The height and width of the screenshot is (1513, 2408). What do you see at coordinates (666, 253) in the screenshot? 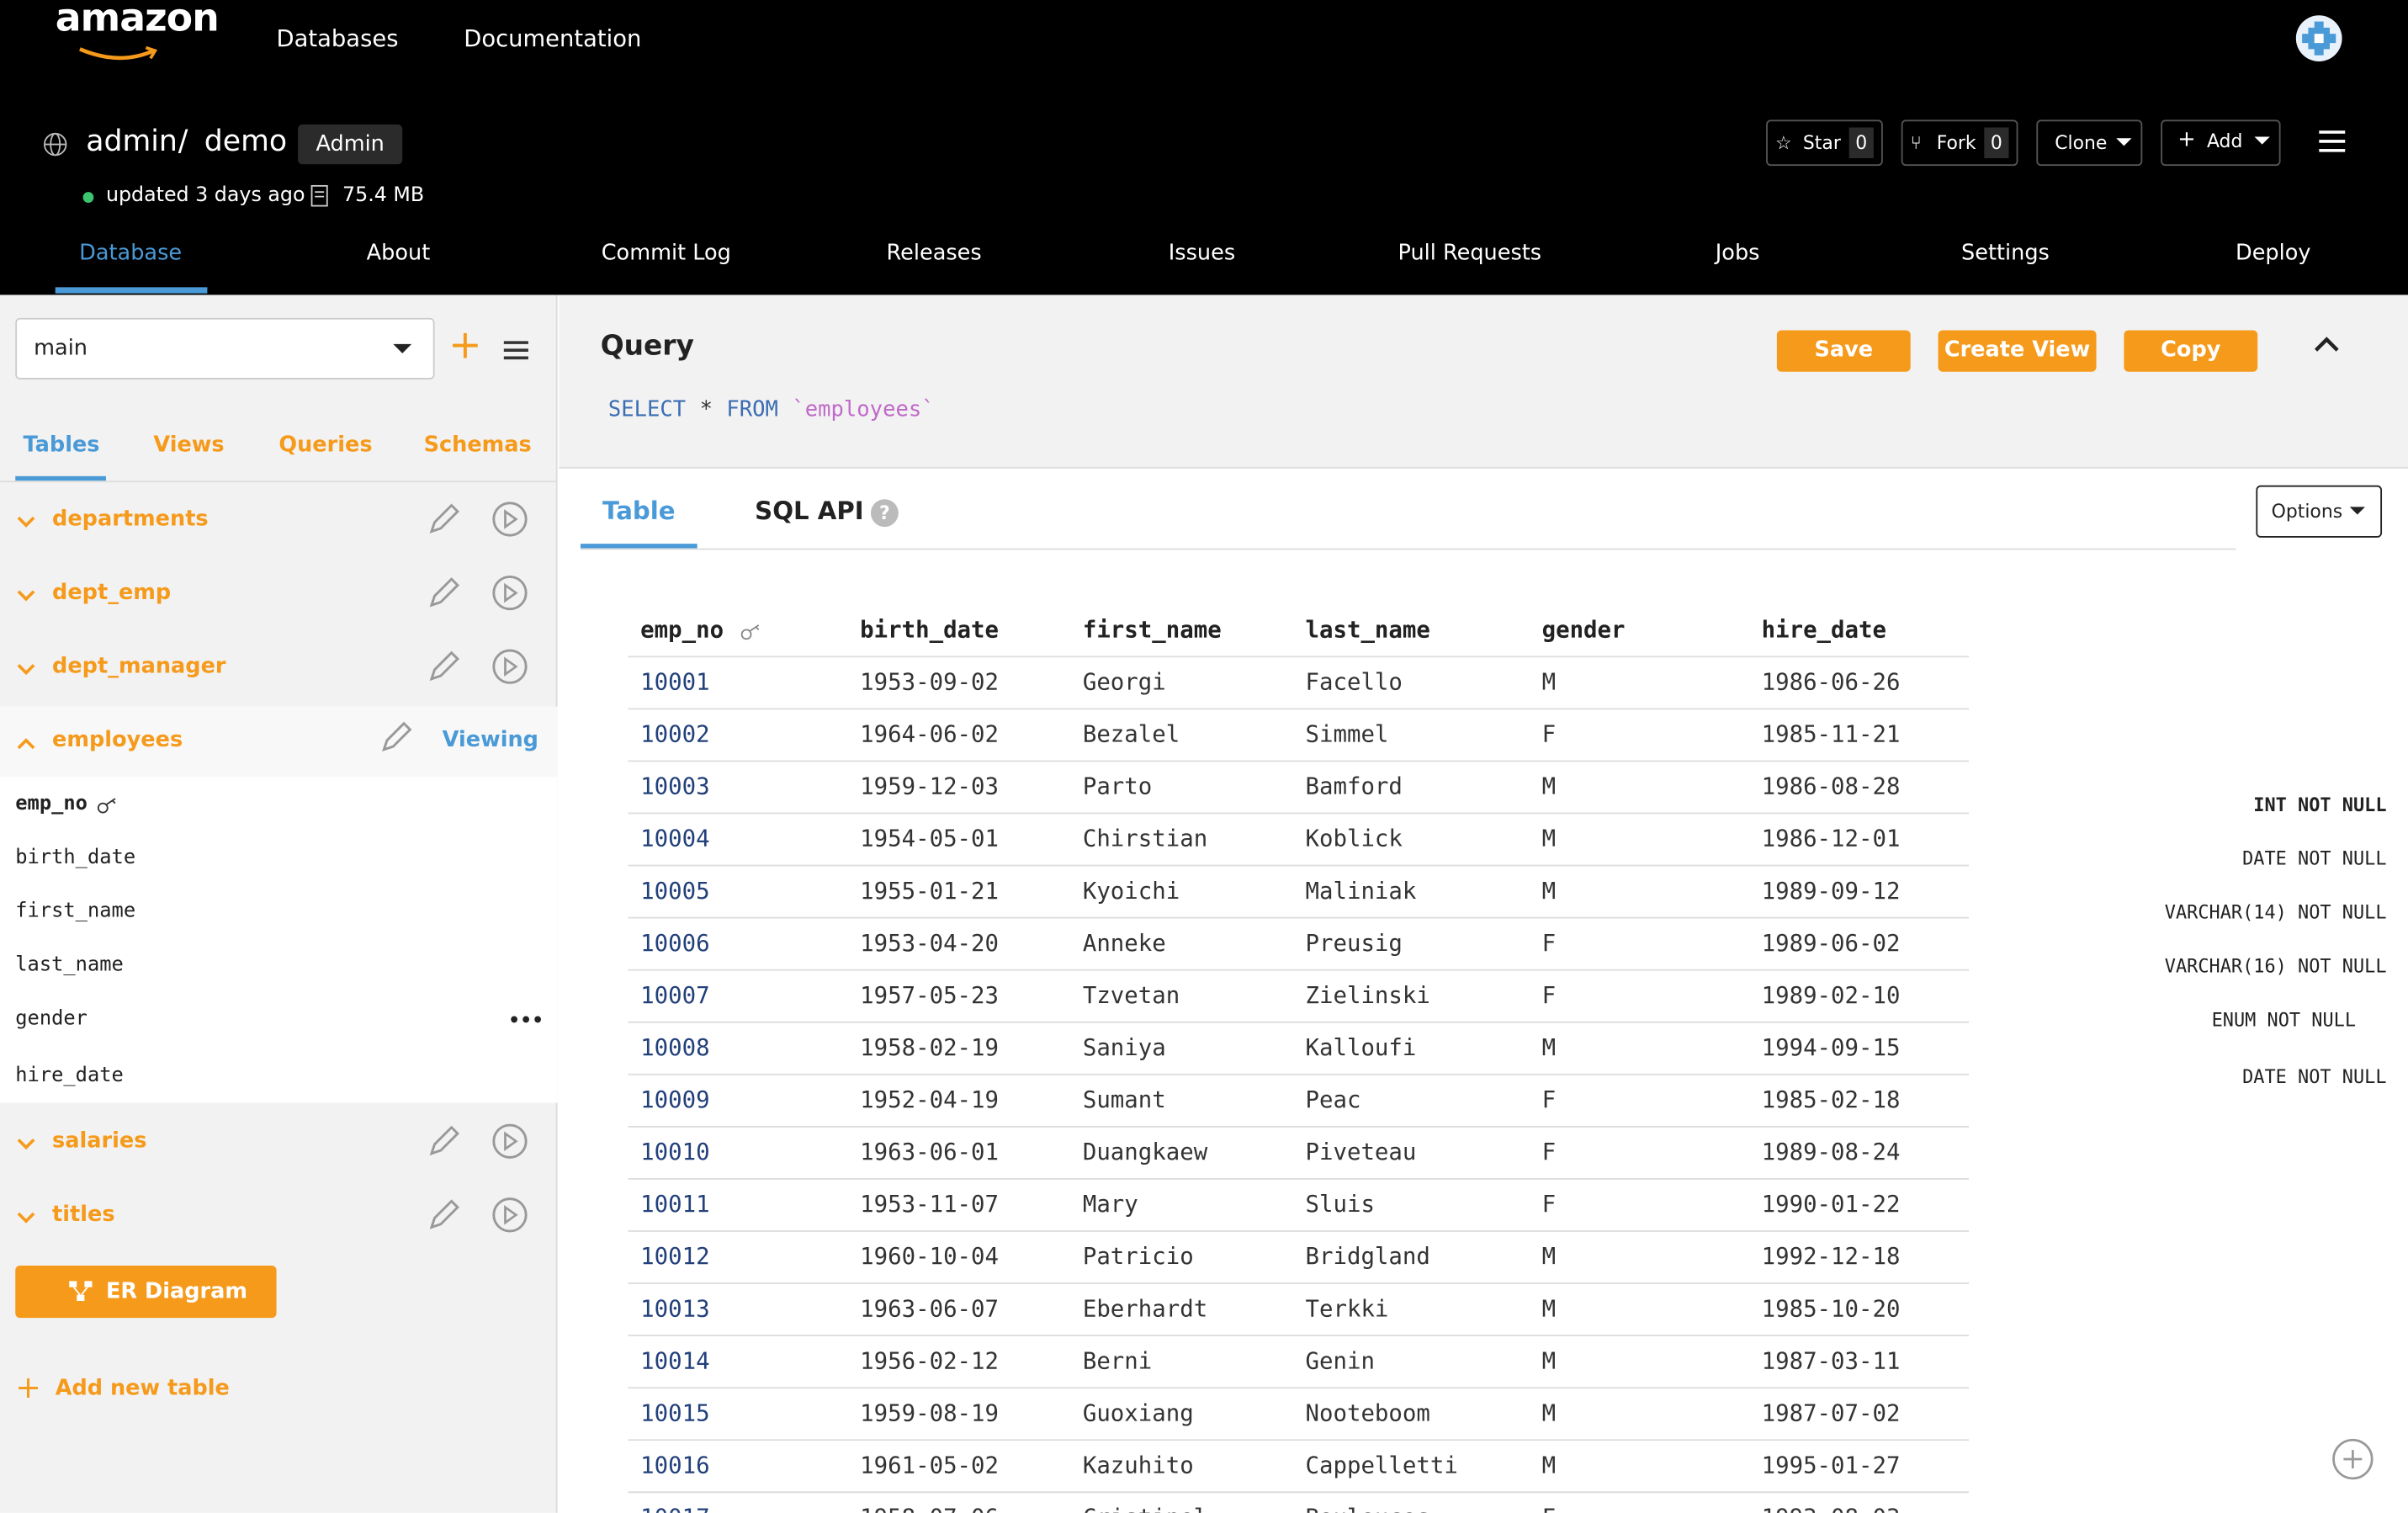
I see `repo-tab: Commit Log` at bounding box center [666, 253].